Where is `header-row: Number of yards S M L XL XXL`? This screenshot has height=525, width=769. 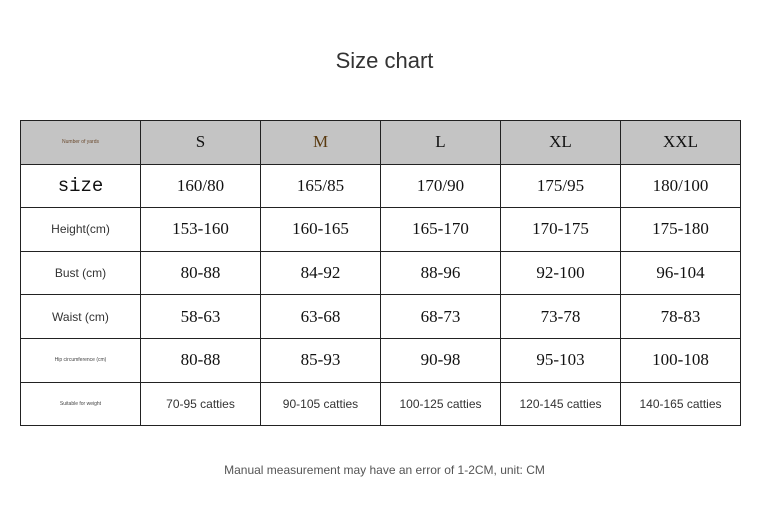
header-row: Number of yards S M L XL XXL is located at coordinates (380, 142).